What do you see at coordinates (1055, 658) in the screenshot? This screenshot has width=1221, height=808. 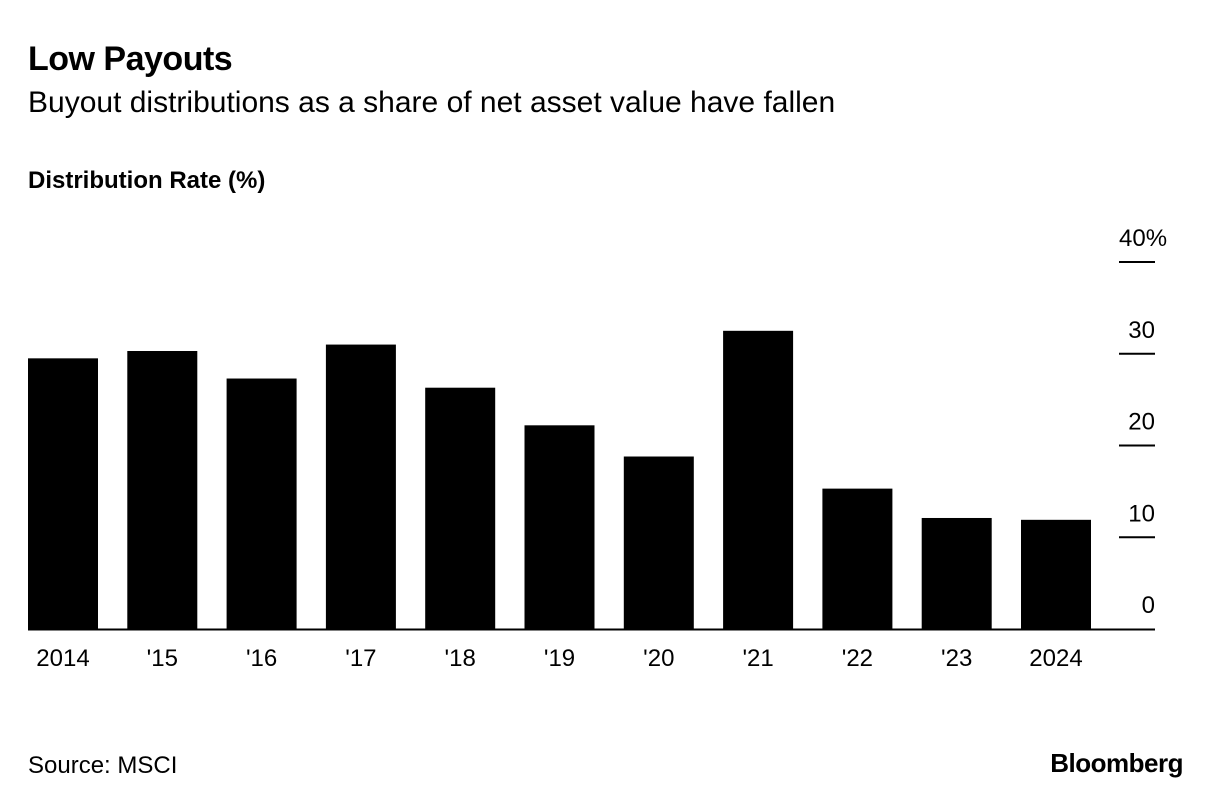 I see `x-tick-label: 2024` at bounding box center [1055, 658].